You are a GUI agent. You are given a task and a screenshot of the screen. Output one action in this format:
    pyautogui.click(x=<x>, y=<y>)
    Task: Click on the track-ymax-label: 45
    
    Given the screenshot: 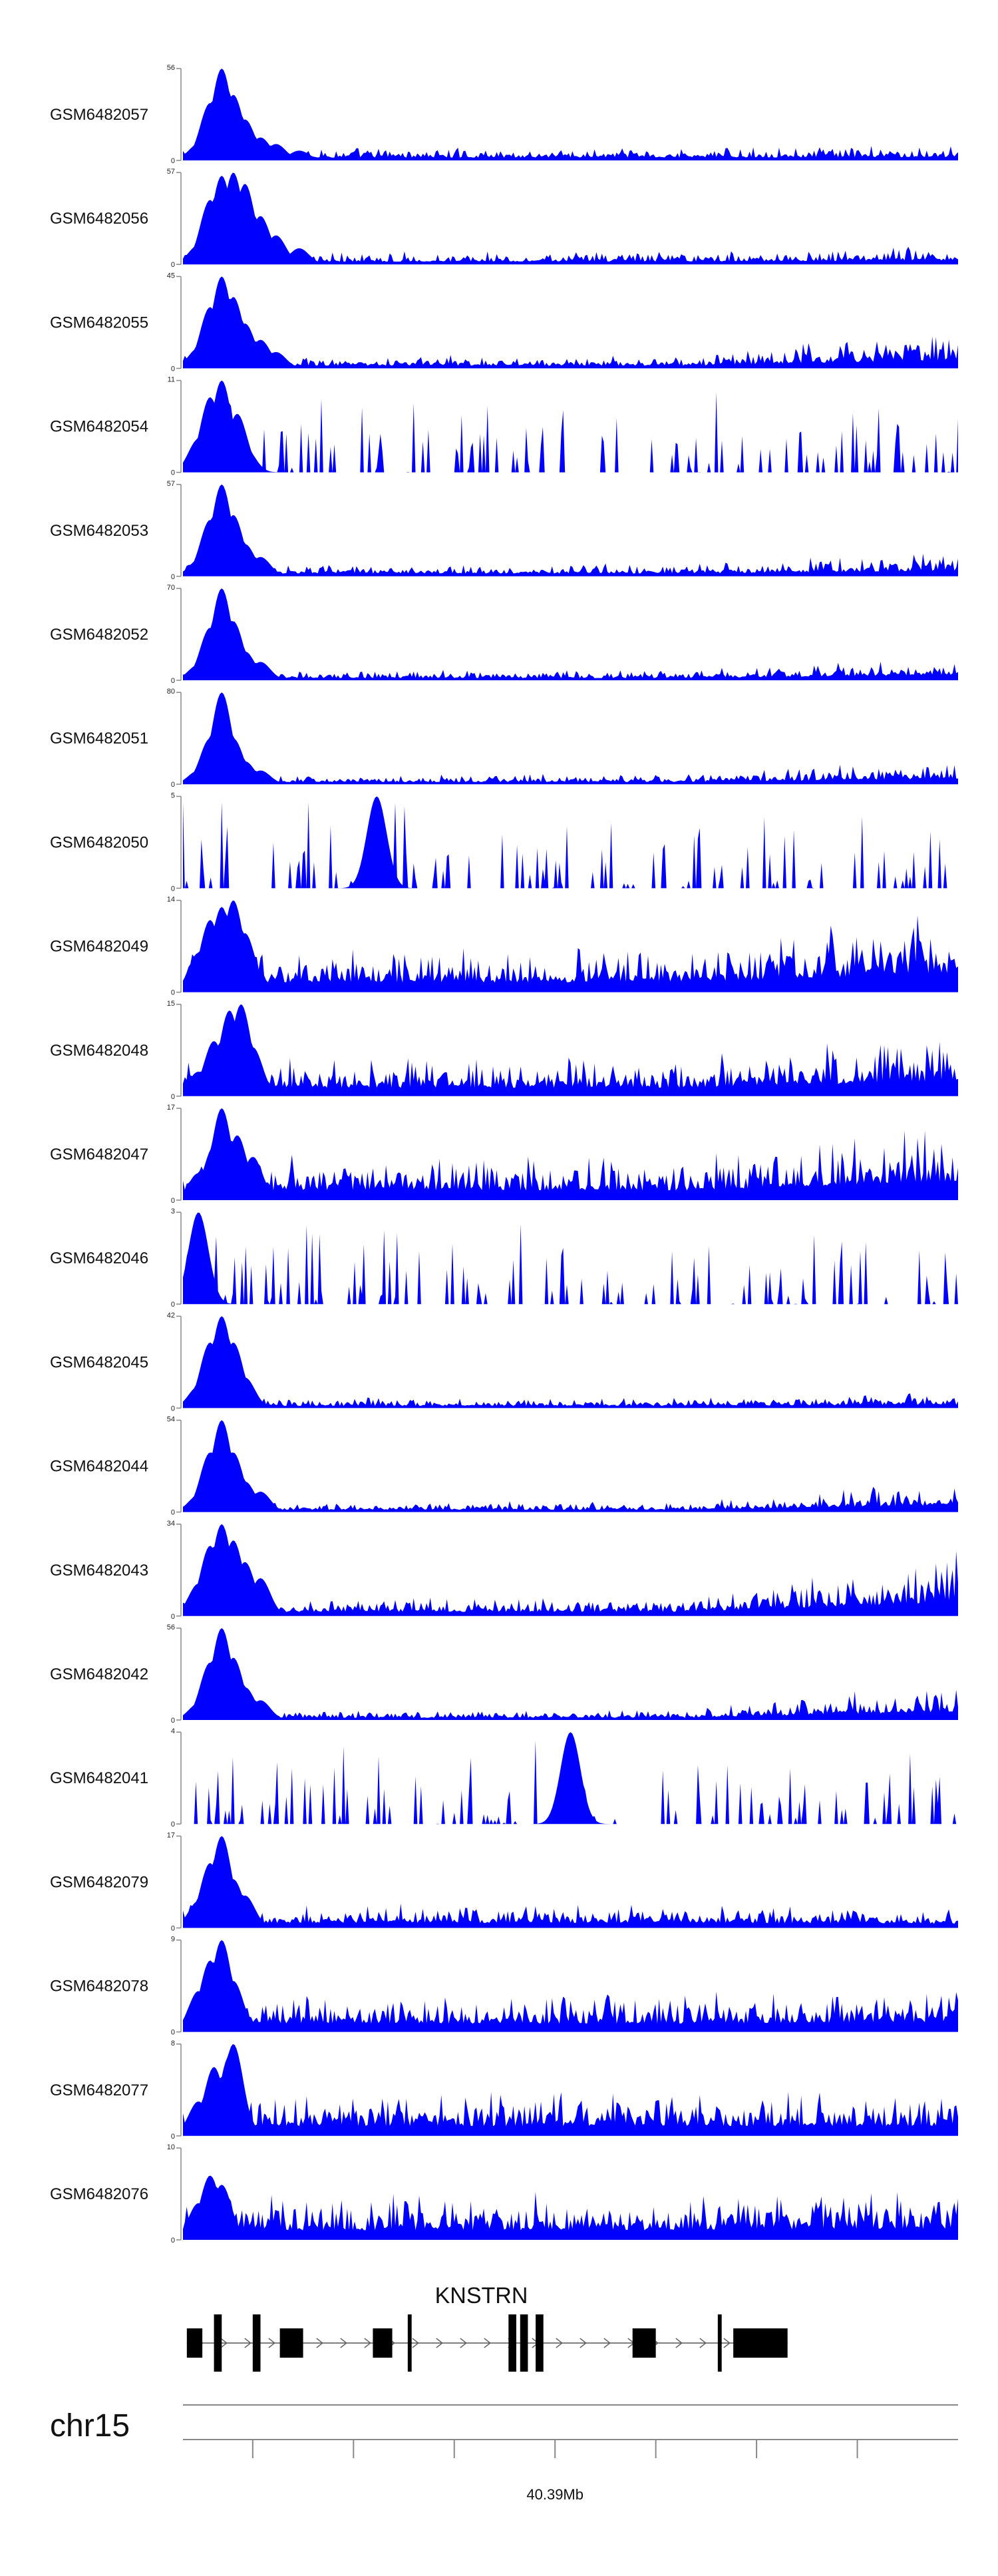 What is the action you would take?
    pyautogui.click(x=171, y=276)
    